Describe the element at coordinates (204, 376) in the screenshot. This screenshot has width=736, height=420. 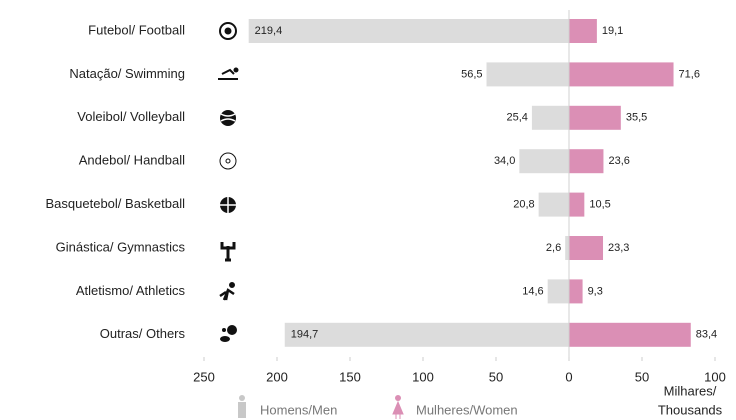
I see `x-tick-label: 250` at that location.